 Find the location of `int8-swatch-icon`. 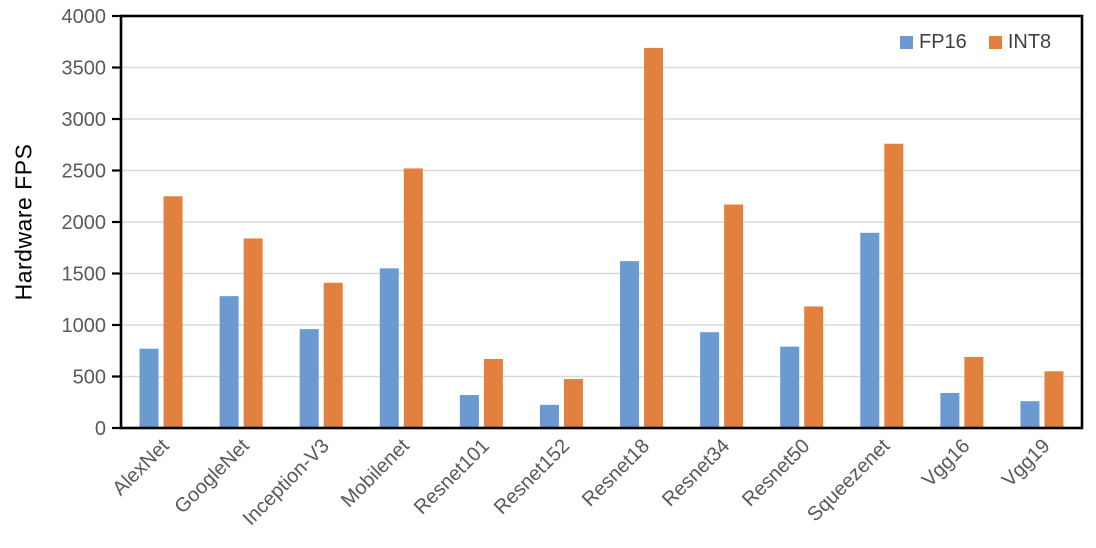

int8-swatch-icon is located at coordinates (995, 42).